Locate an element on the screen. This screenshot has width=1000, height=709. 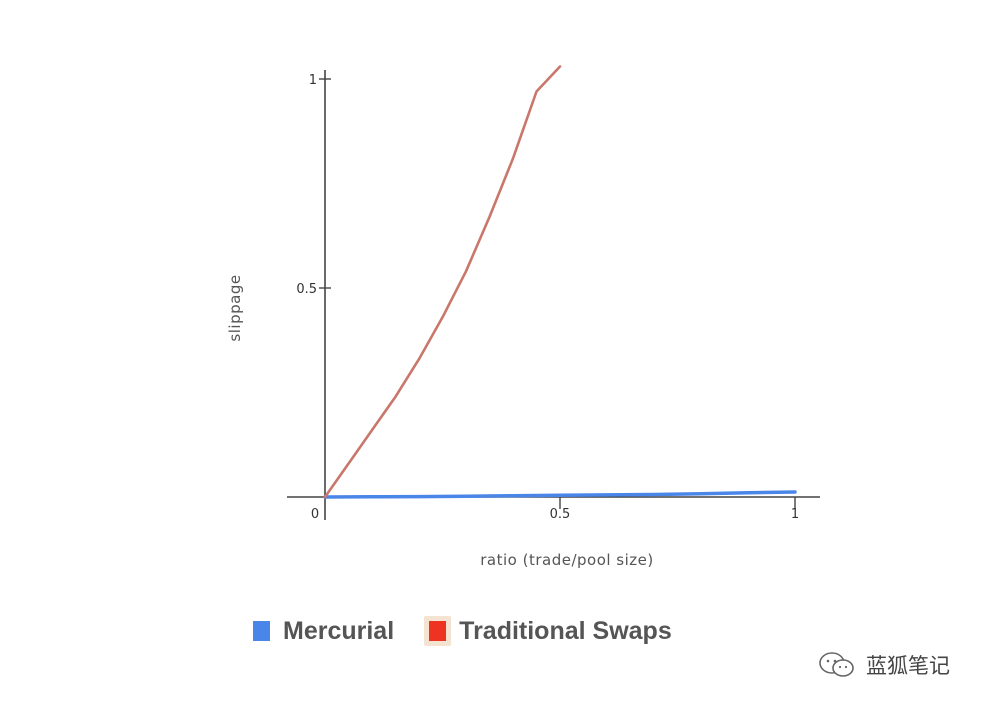
legend-swatch-mercurial is located at coordinates (261, 631).